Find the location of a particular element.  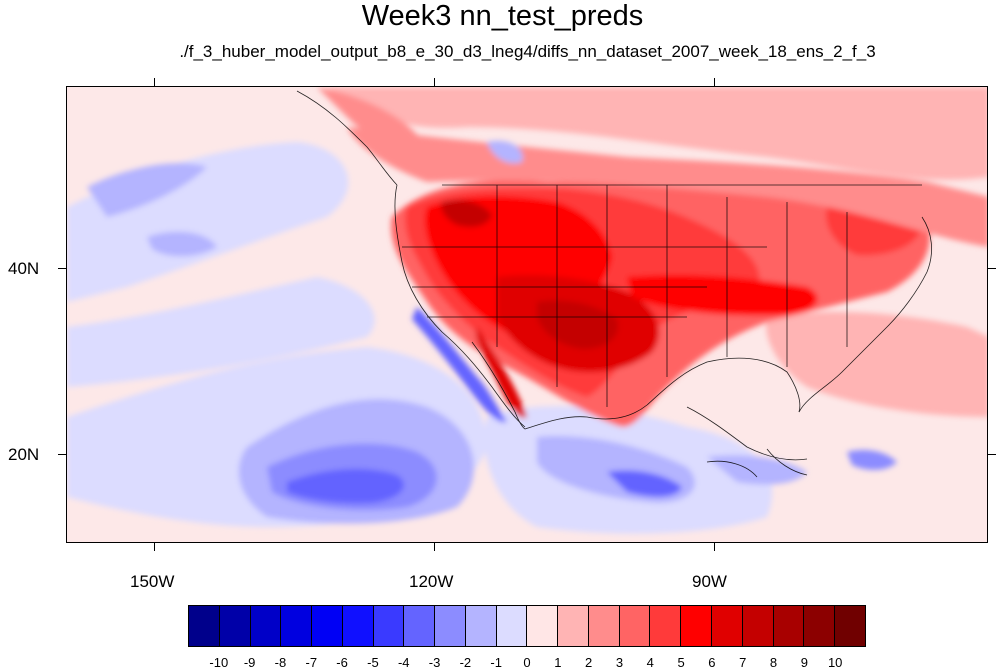

colorbar-label: 9 is located at coordinates (804, 662).